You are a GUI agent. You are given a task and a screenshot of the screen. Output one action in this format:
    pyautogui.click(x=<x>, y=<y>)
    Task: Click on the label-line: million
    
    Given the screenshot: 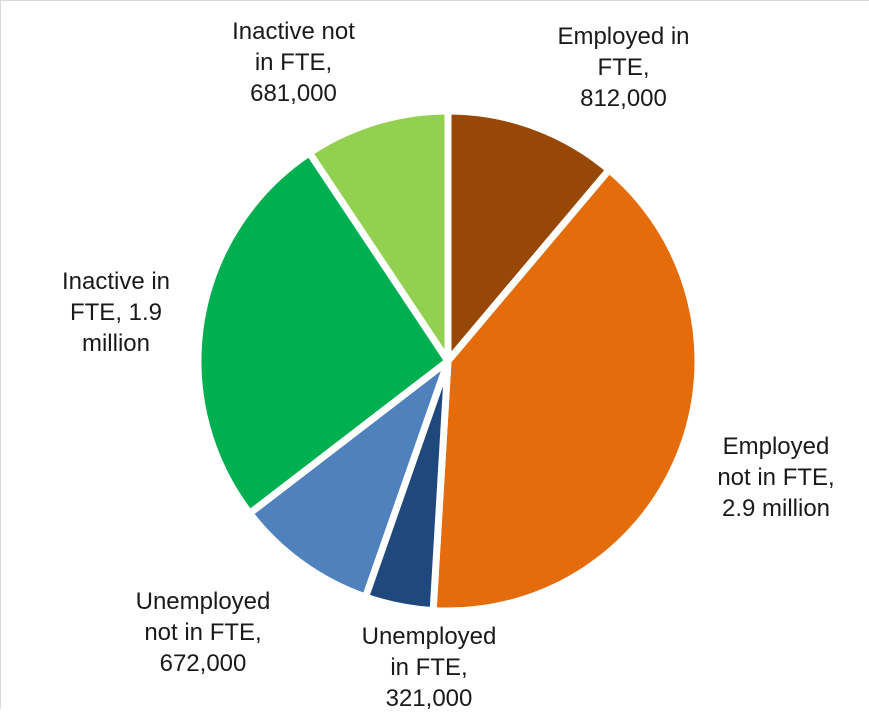 What is the action you would take?
    pyautogui.click(x=115, y=343)
    